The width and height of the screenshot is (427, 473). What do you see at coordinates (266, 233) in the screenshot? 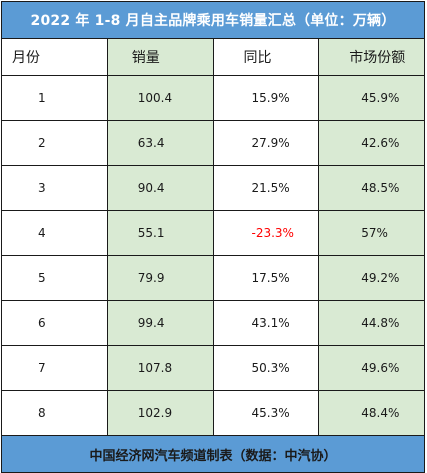
I see `cell-yoy-negative: -23.3%` at bounding box center [266, 233].